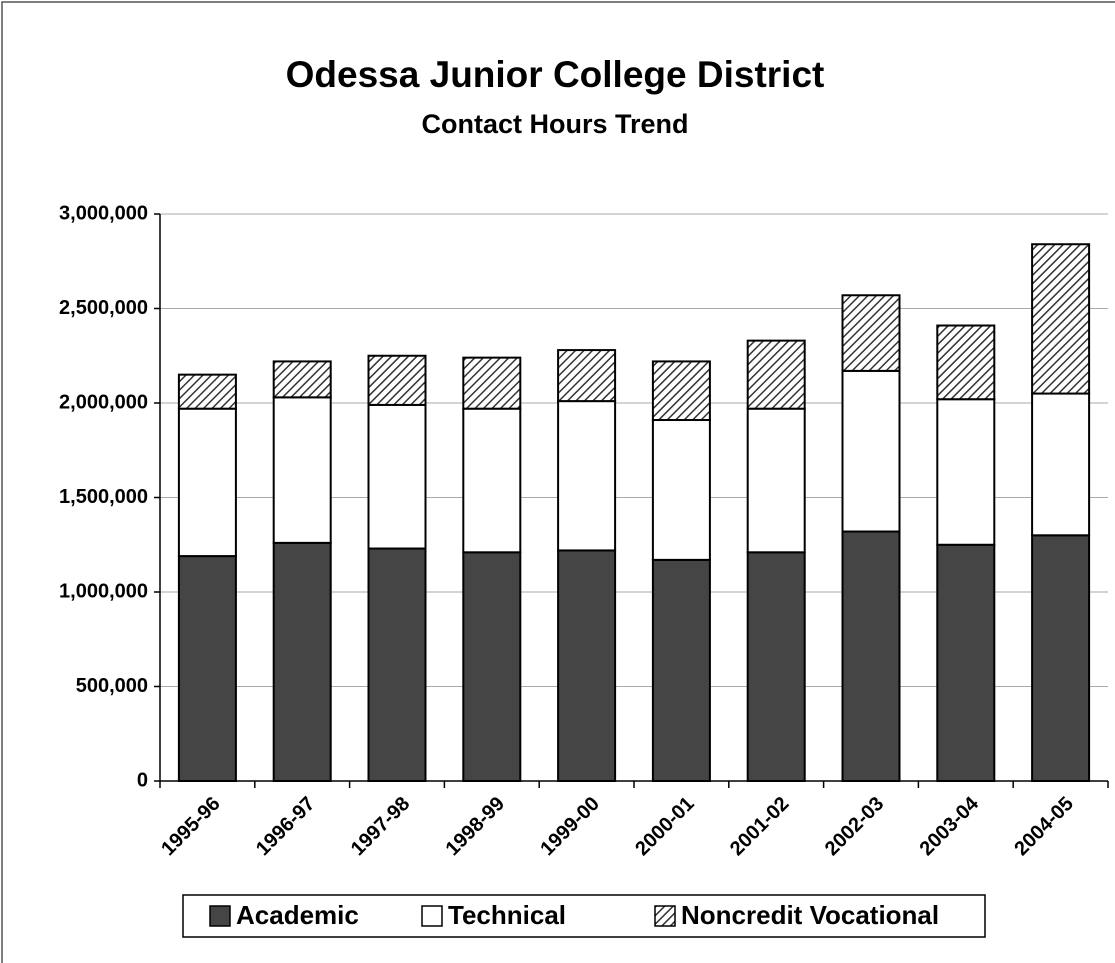 This screenshot has height=963, width=1115. I want to click on chart-title: Odessa Junior College District, so click(555, 74).